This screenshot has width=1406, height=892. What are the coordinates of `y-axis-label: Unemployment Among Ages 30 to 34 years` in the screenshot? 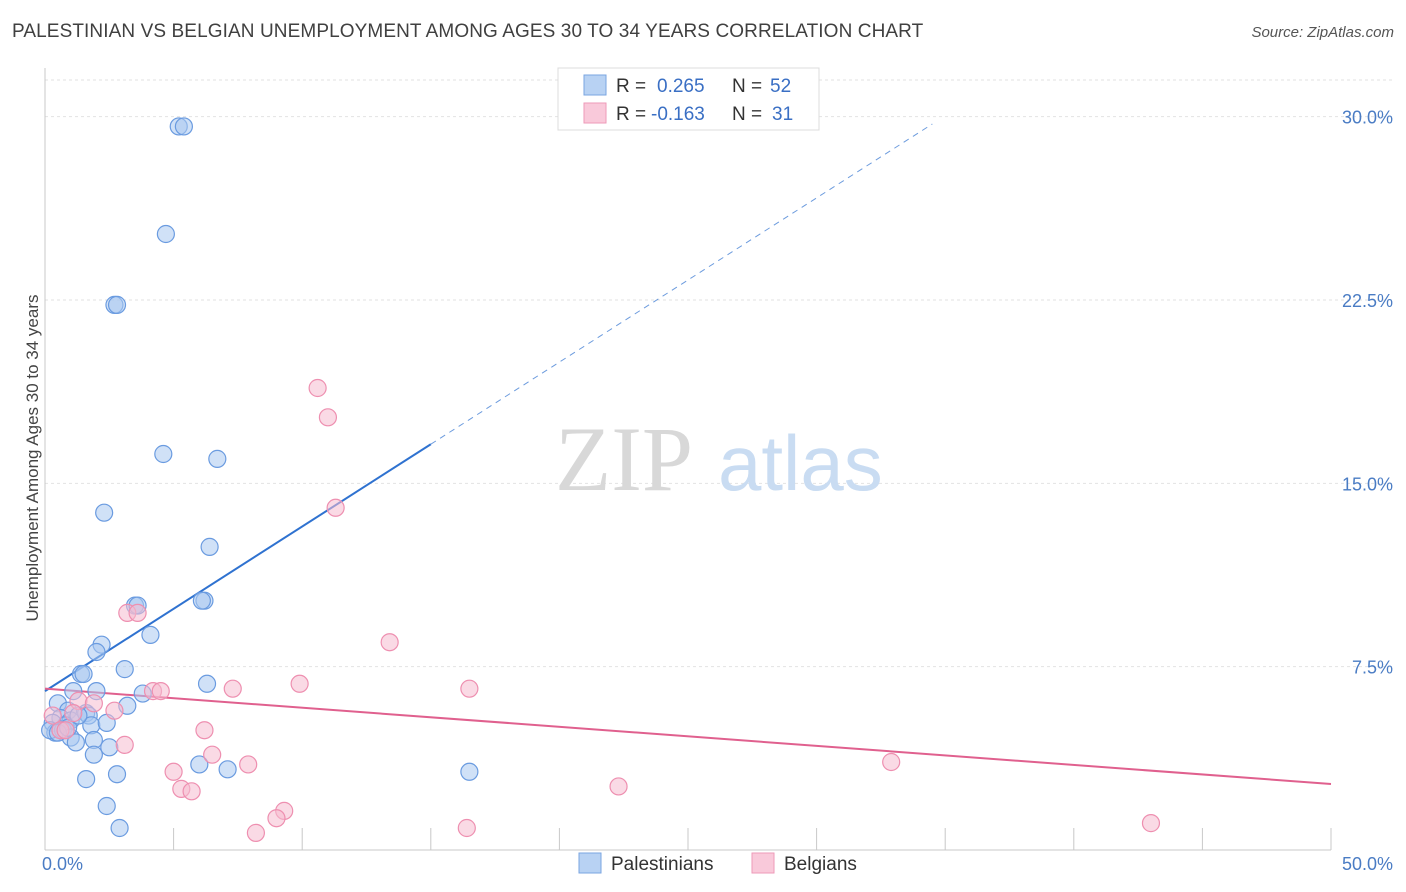 It's located at (32, 458).